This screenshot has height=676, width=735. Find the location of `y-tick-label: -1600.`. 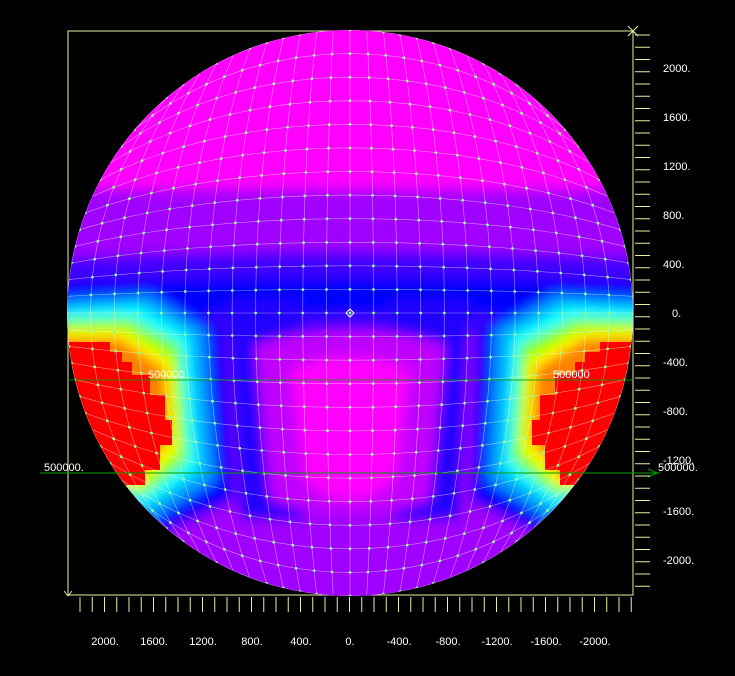

y-tick-label: -1600. is located at coordinates (678, 512).